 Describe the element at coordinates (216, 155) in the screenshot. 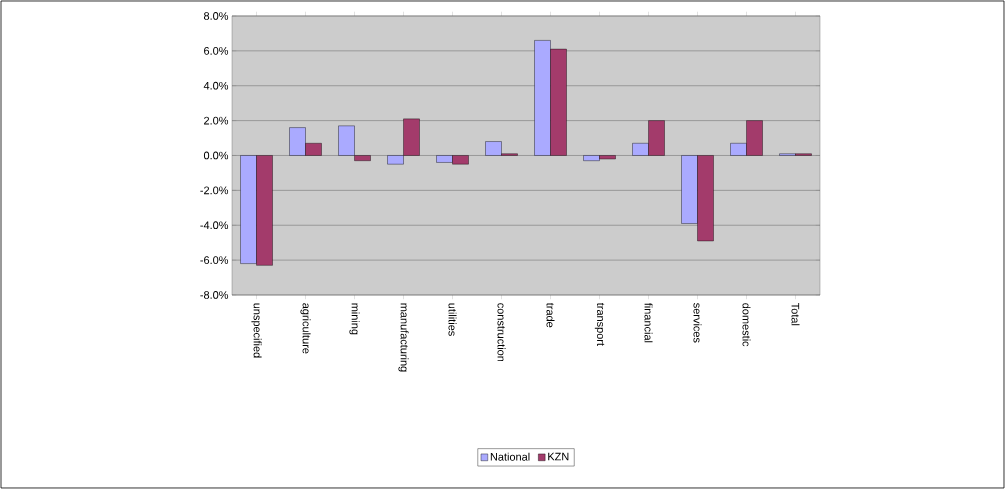

I see `y-tick-label: 0.0%` at that location.